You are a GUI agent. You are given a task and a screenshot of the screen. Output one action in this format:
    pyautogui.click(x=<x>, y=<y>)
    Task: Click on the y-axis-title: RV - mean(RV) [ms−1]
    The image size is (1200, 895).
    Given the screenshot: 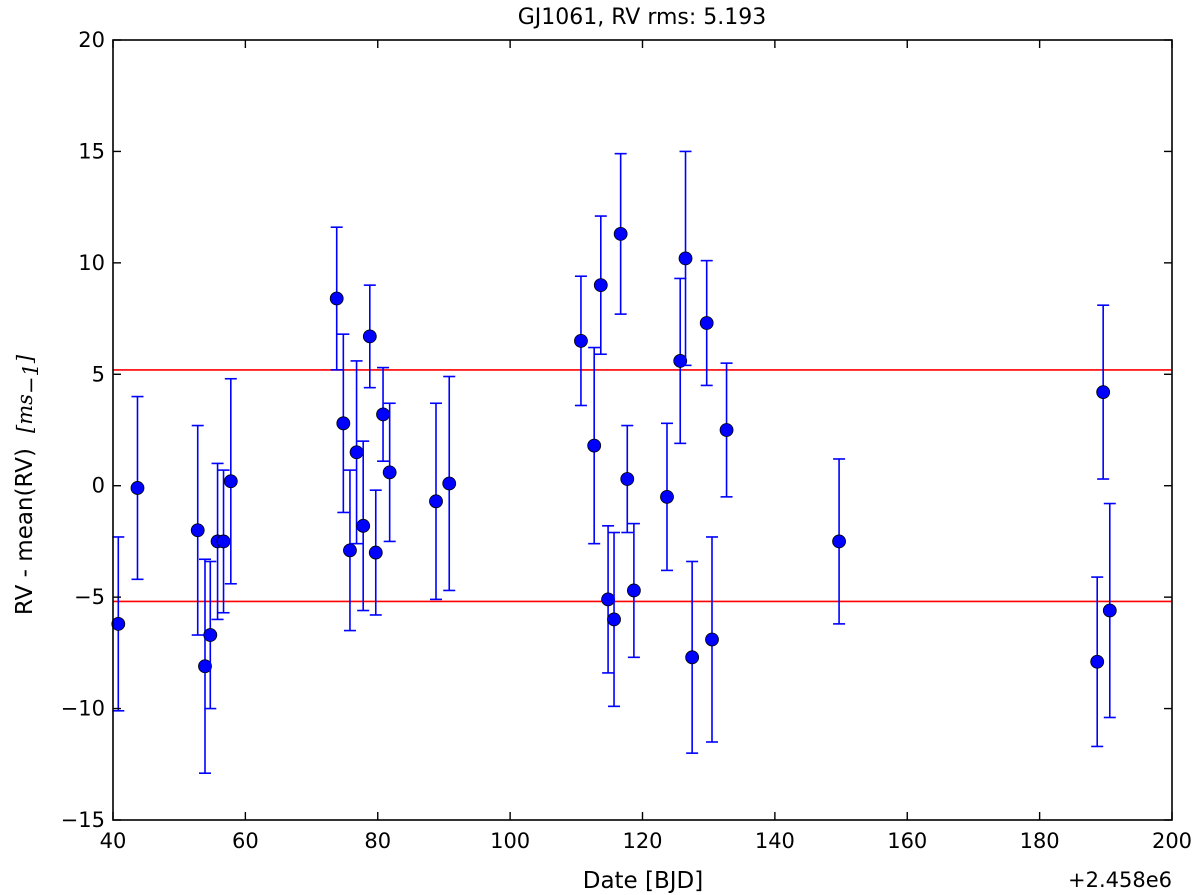 What is the action you would take?
    pyautogui.click(x=27, y=484)
    